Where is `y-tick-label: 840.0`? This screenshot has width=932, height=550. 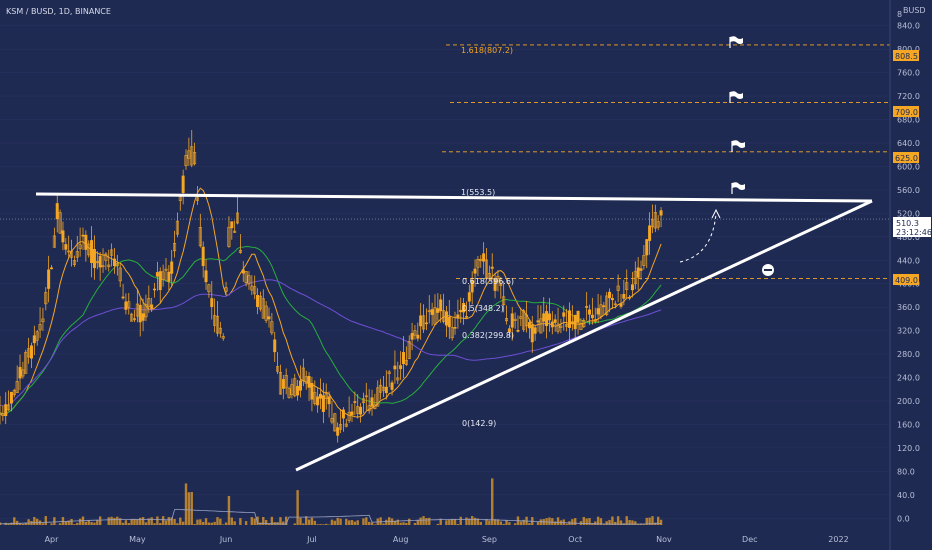 y-tick-label: 840.0 is located at coordinates (908, 26).